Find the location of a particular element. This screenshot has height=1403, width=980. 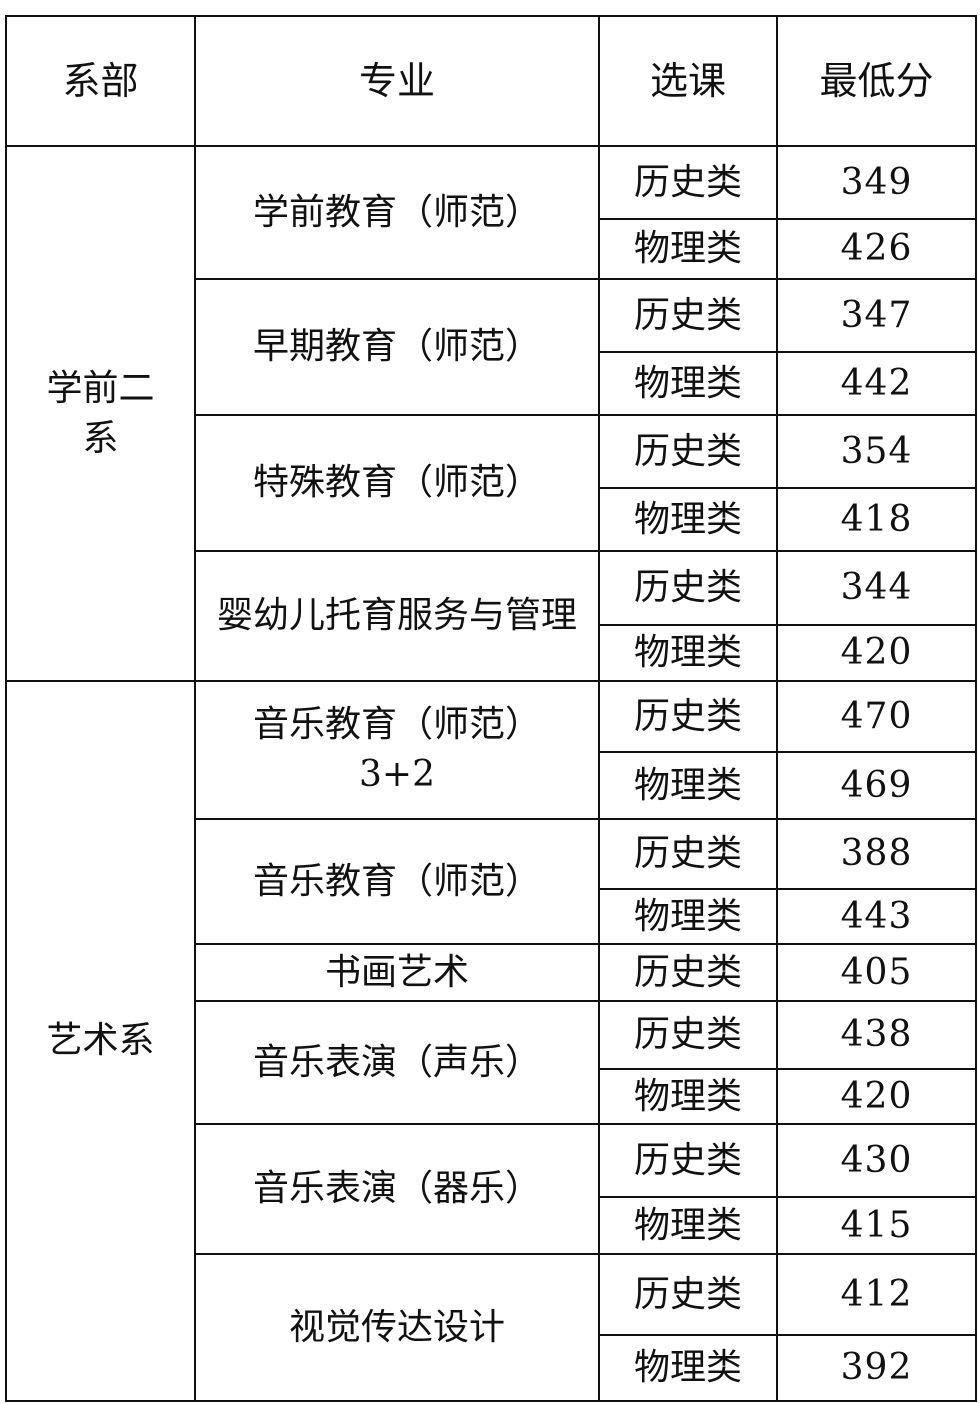

table-row: 音乐教育（师范） 历史类 388 is located at coordinates (491, 881).